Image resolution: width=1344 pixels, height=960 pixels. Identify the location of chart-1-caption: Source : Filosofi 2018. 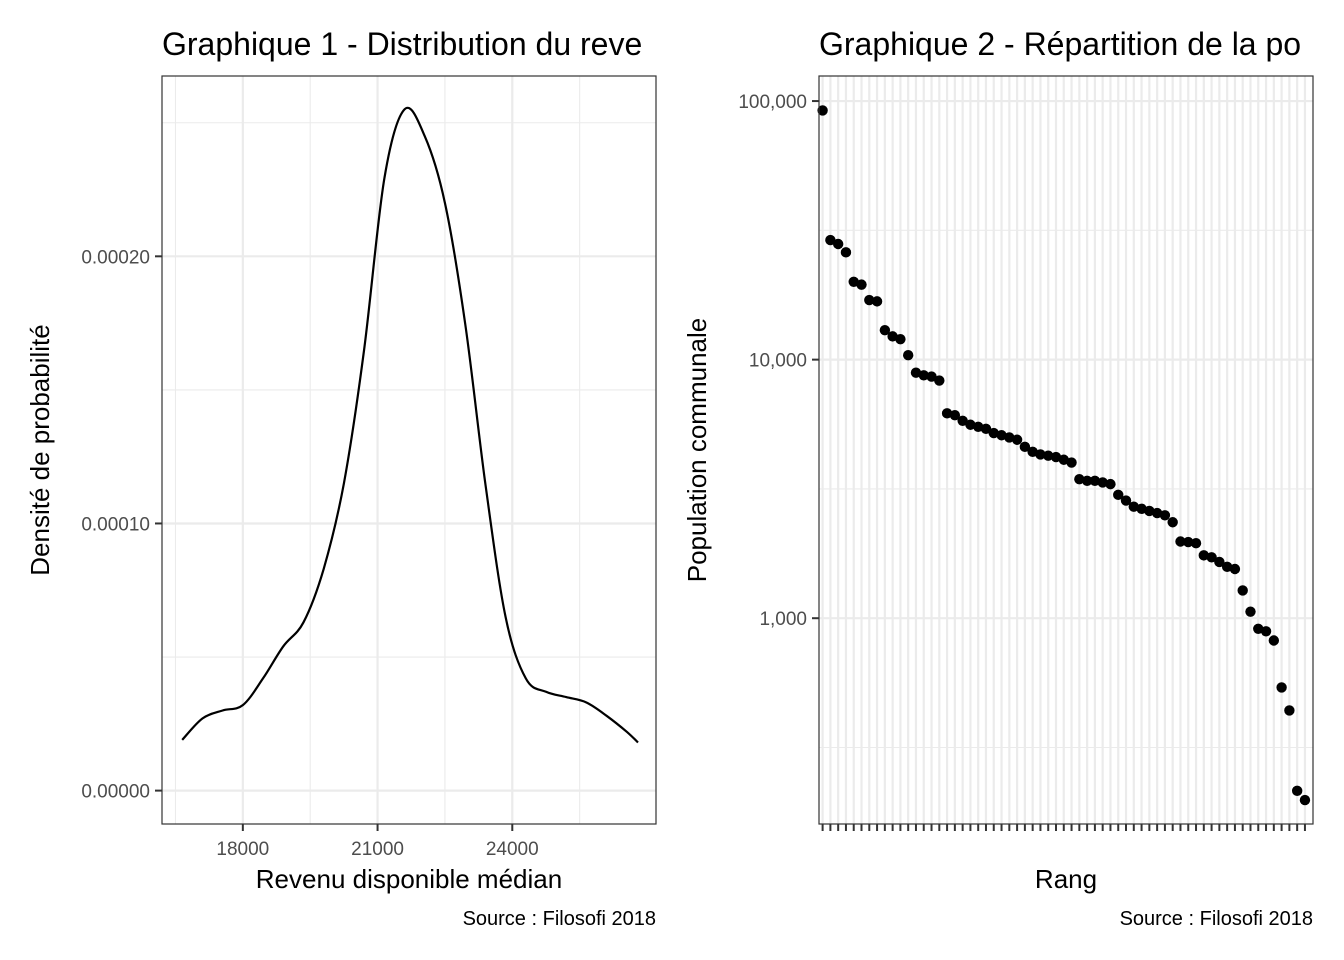
(559, 919).